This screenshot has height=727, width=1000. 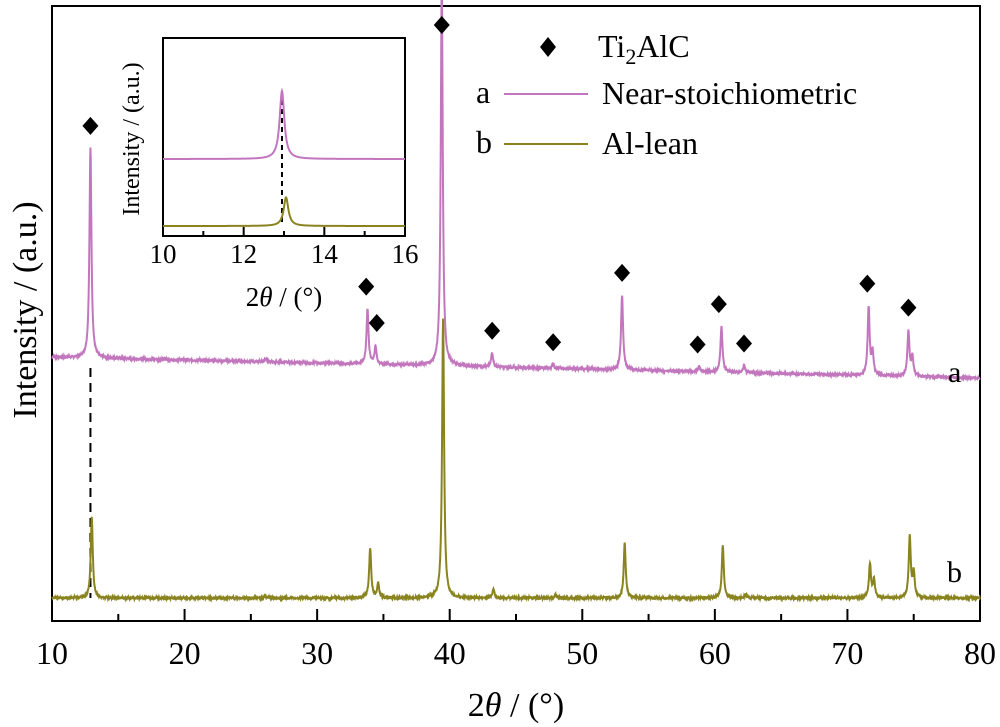 What do you see at coordinates (516, 705) in the screenshot?
I see `main-x-axis-label: 2θ / (°)` at bounding box center [516, 705].